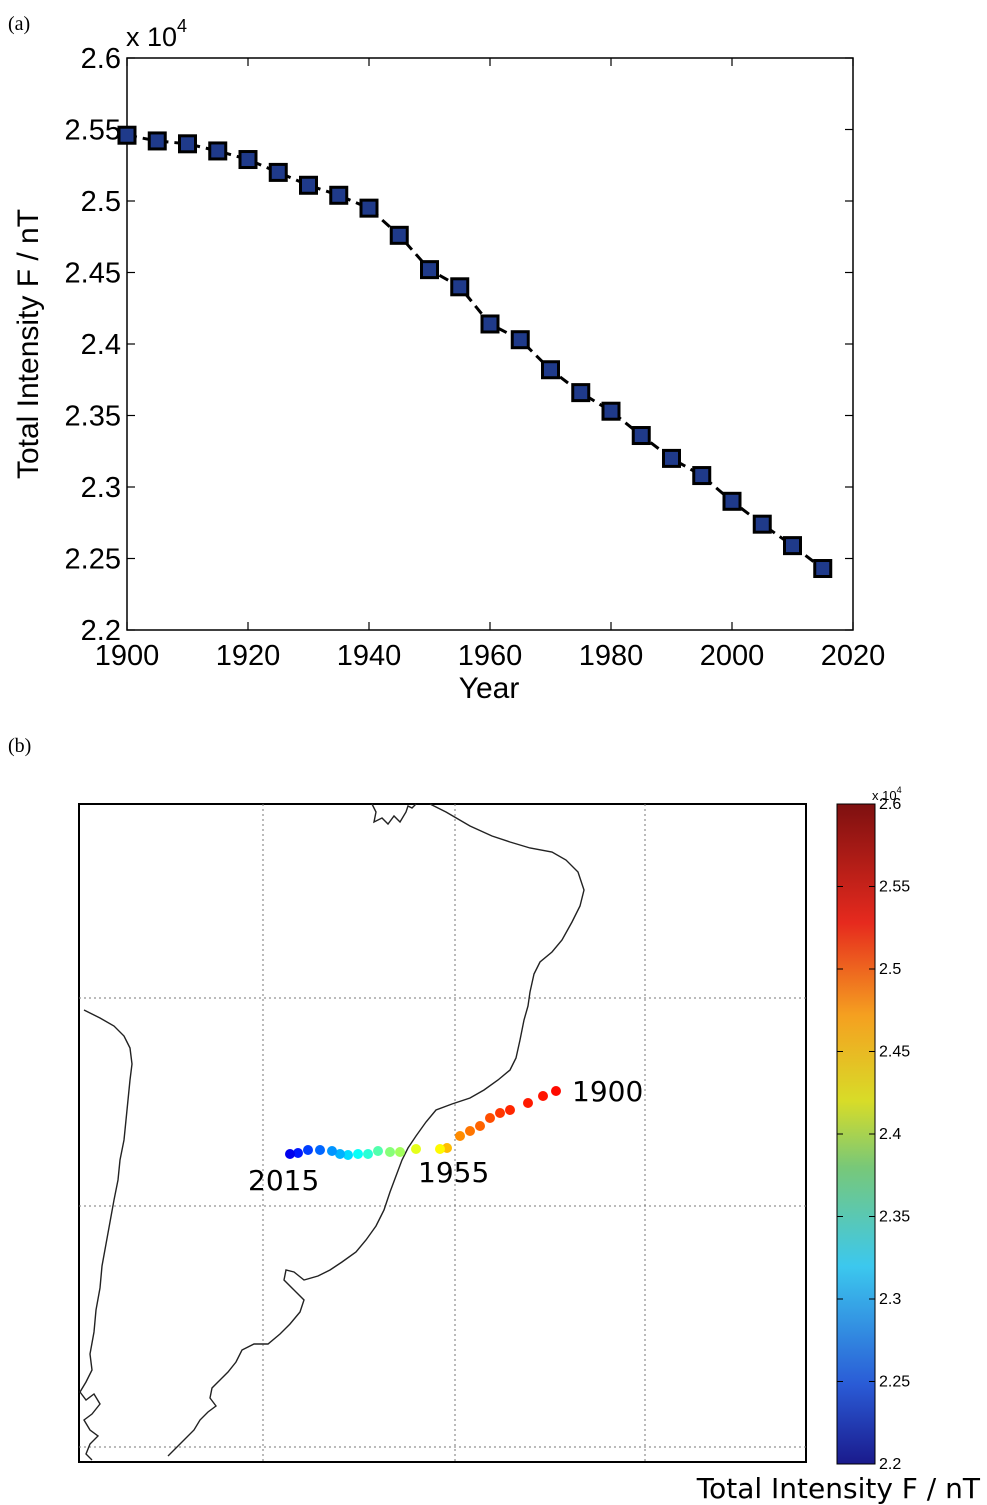 This screenshot has width=987, height=1505. What do you see at coordinates (369, 656) in the screenshot?
I see `x-tick-label: 1940` at bounding box center [369, 656].